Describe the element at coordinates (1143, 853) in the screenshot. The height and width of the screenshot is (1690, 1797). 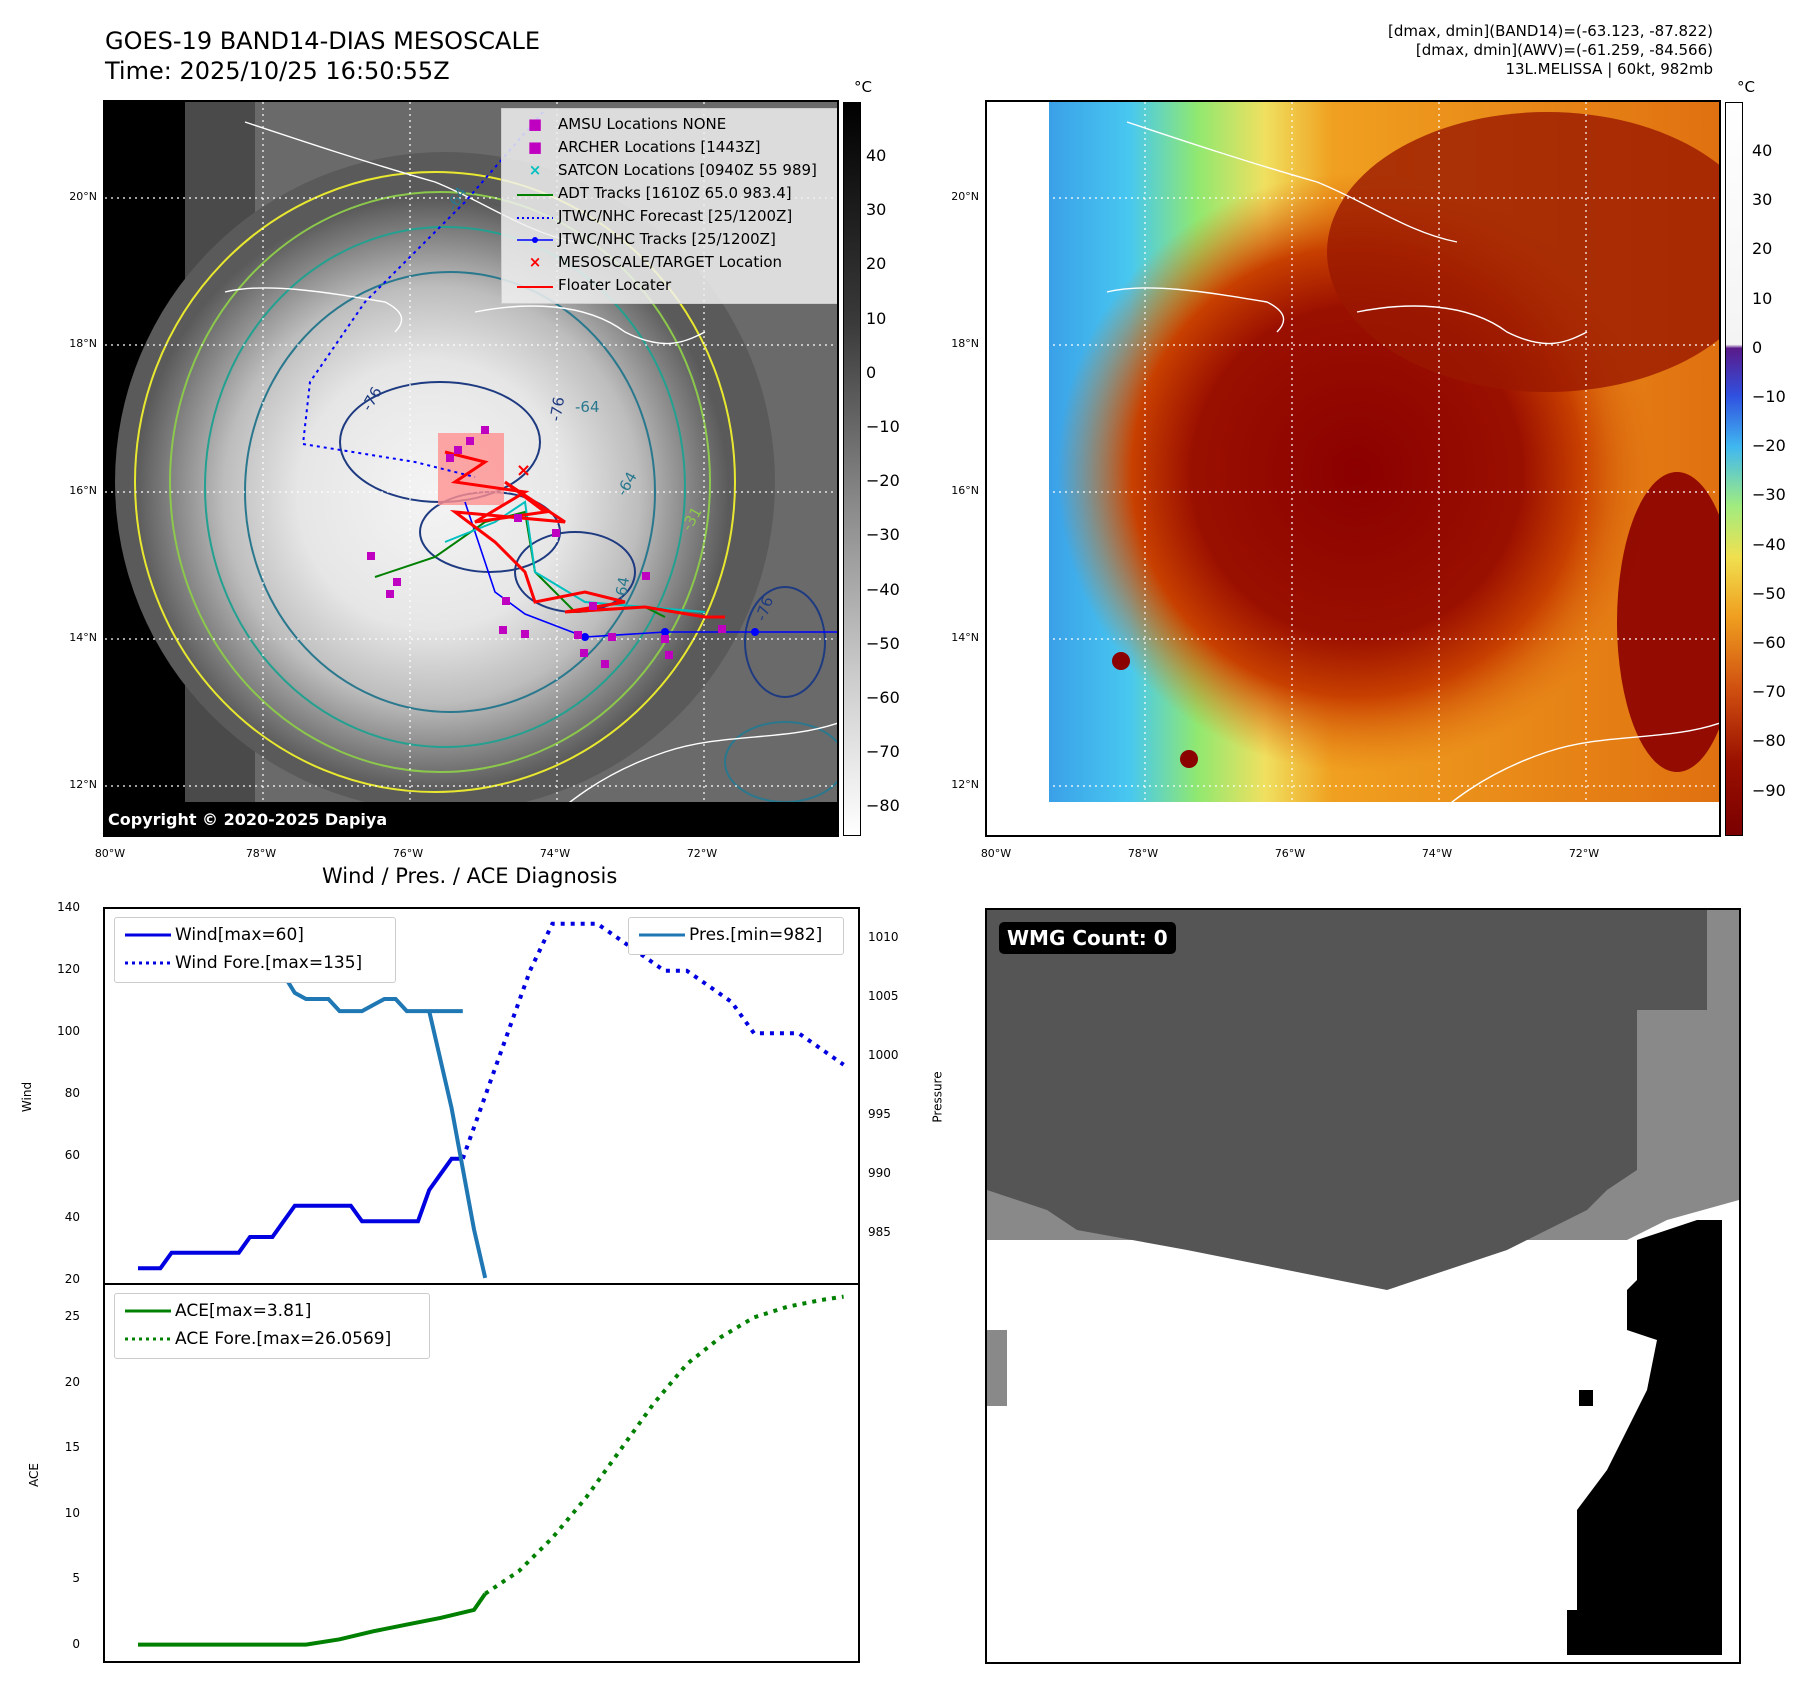
I see `lon-label: 78°W` at that location.